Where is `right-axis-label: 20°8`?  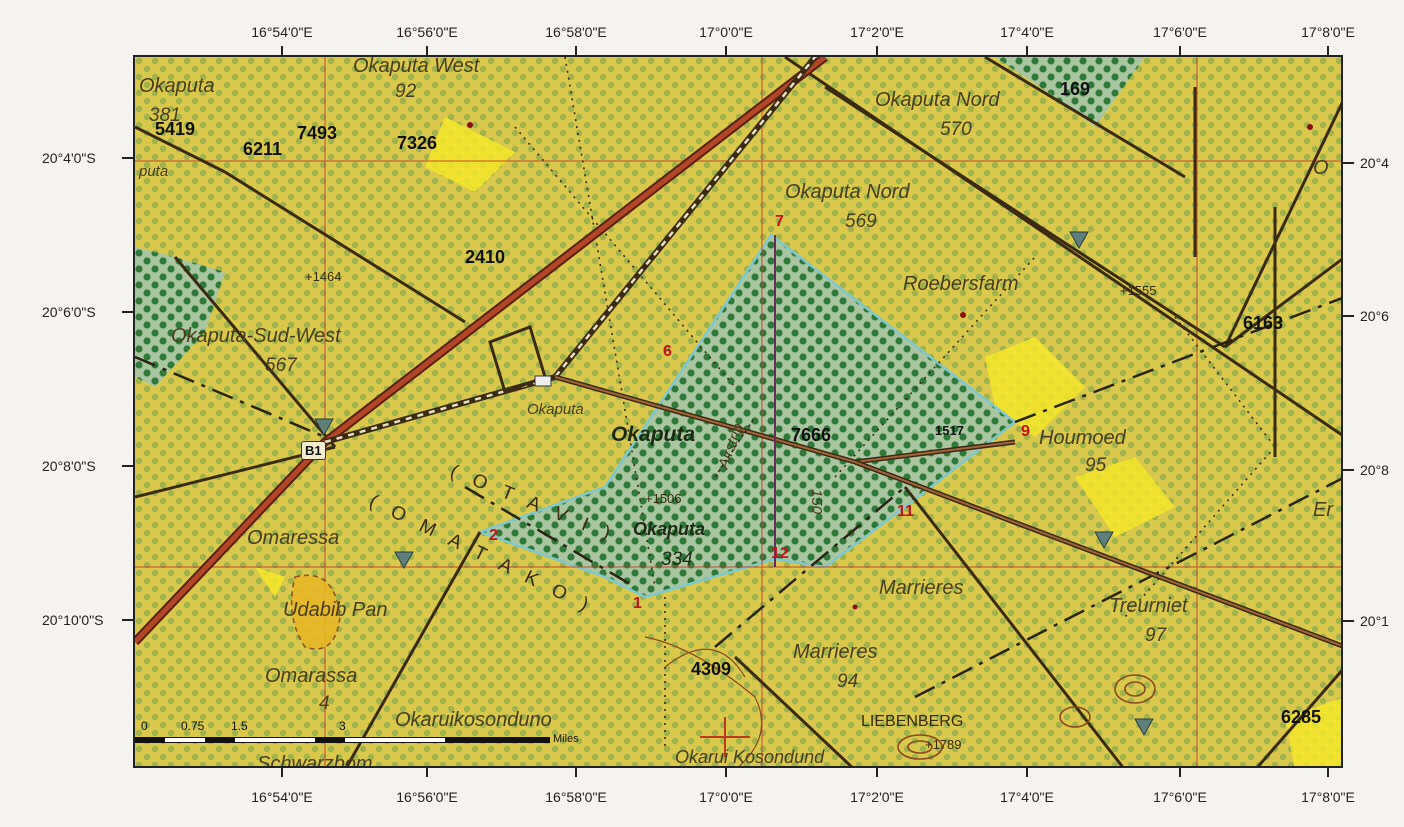
right-axis-label: 20°8 is located at coordinates (1374, 470).